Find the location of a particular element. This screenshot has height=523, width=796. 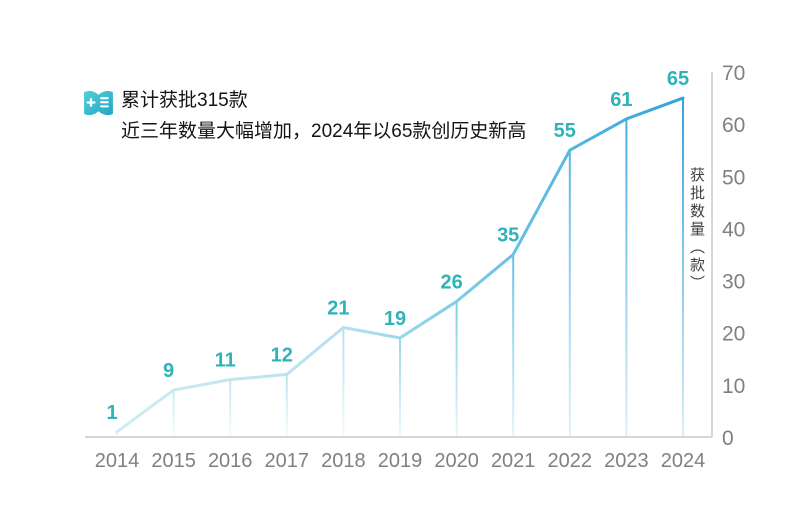

x-tick-label-2014: 2014 is located at coordinates (117, 461).